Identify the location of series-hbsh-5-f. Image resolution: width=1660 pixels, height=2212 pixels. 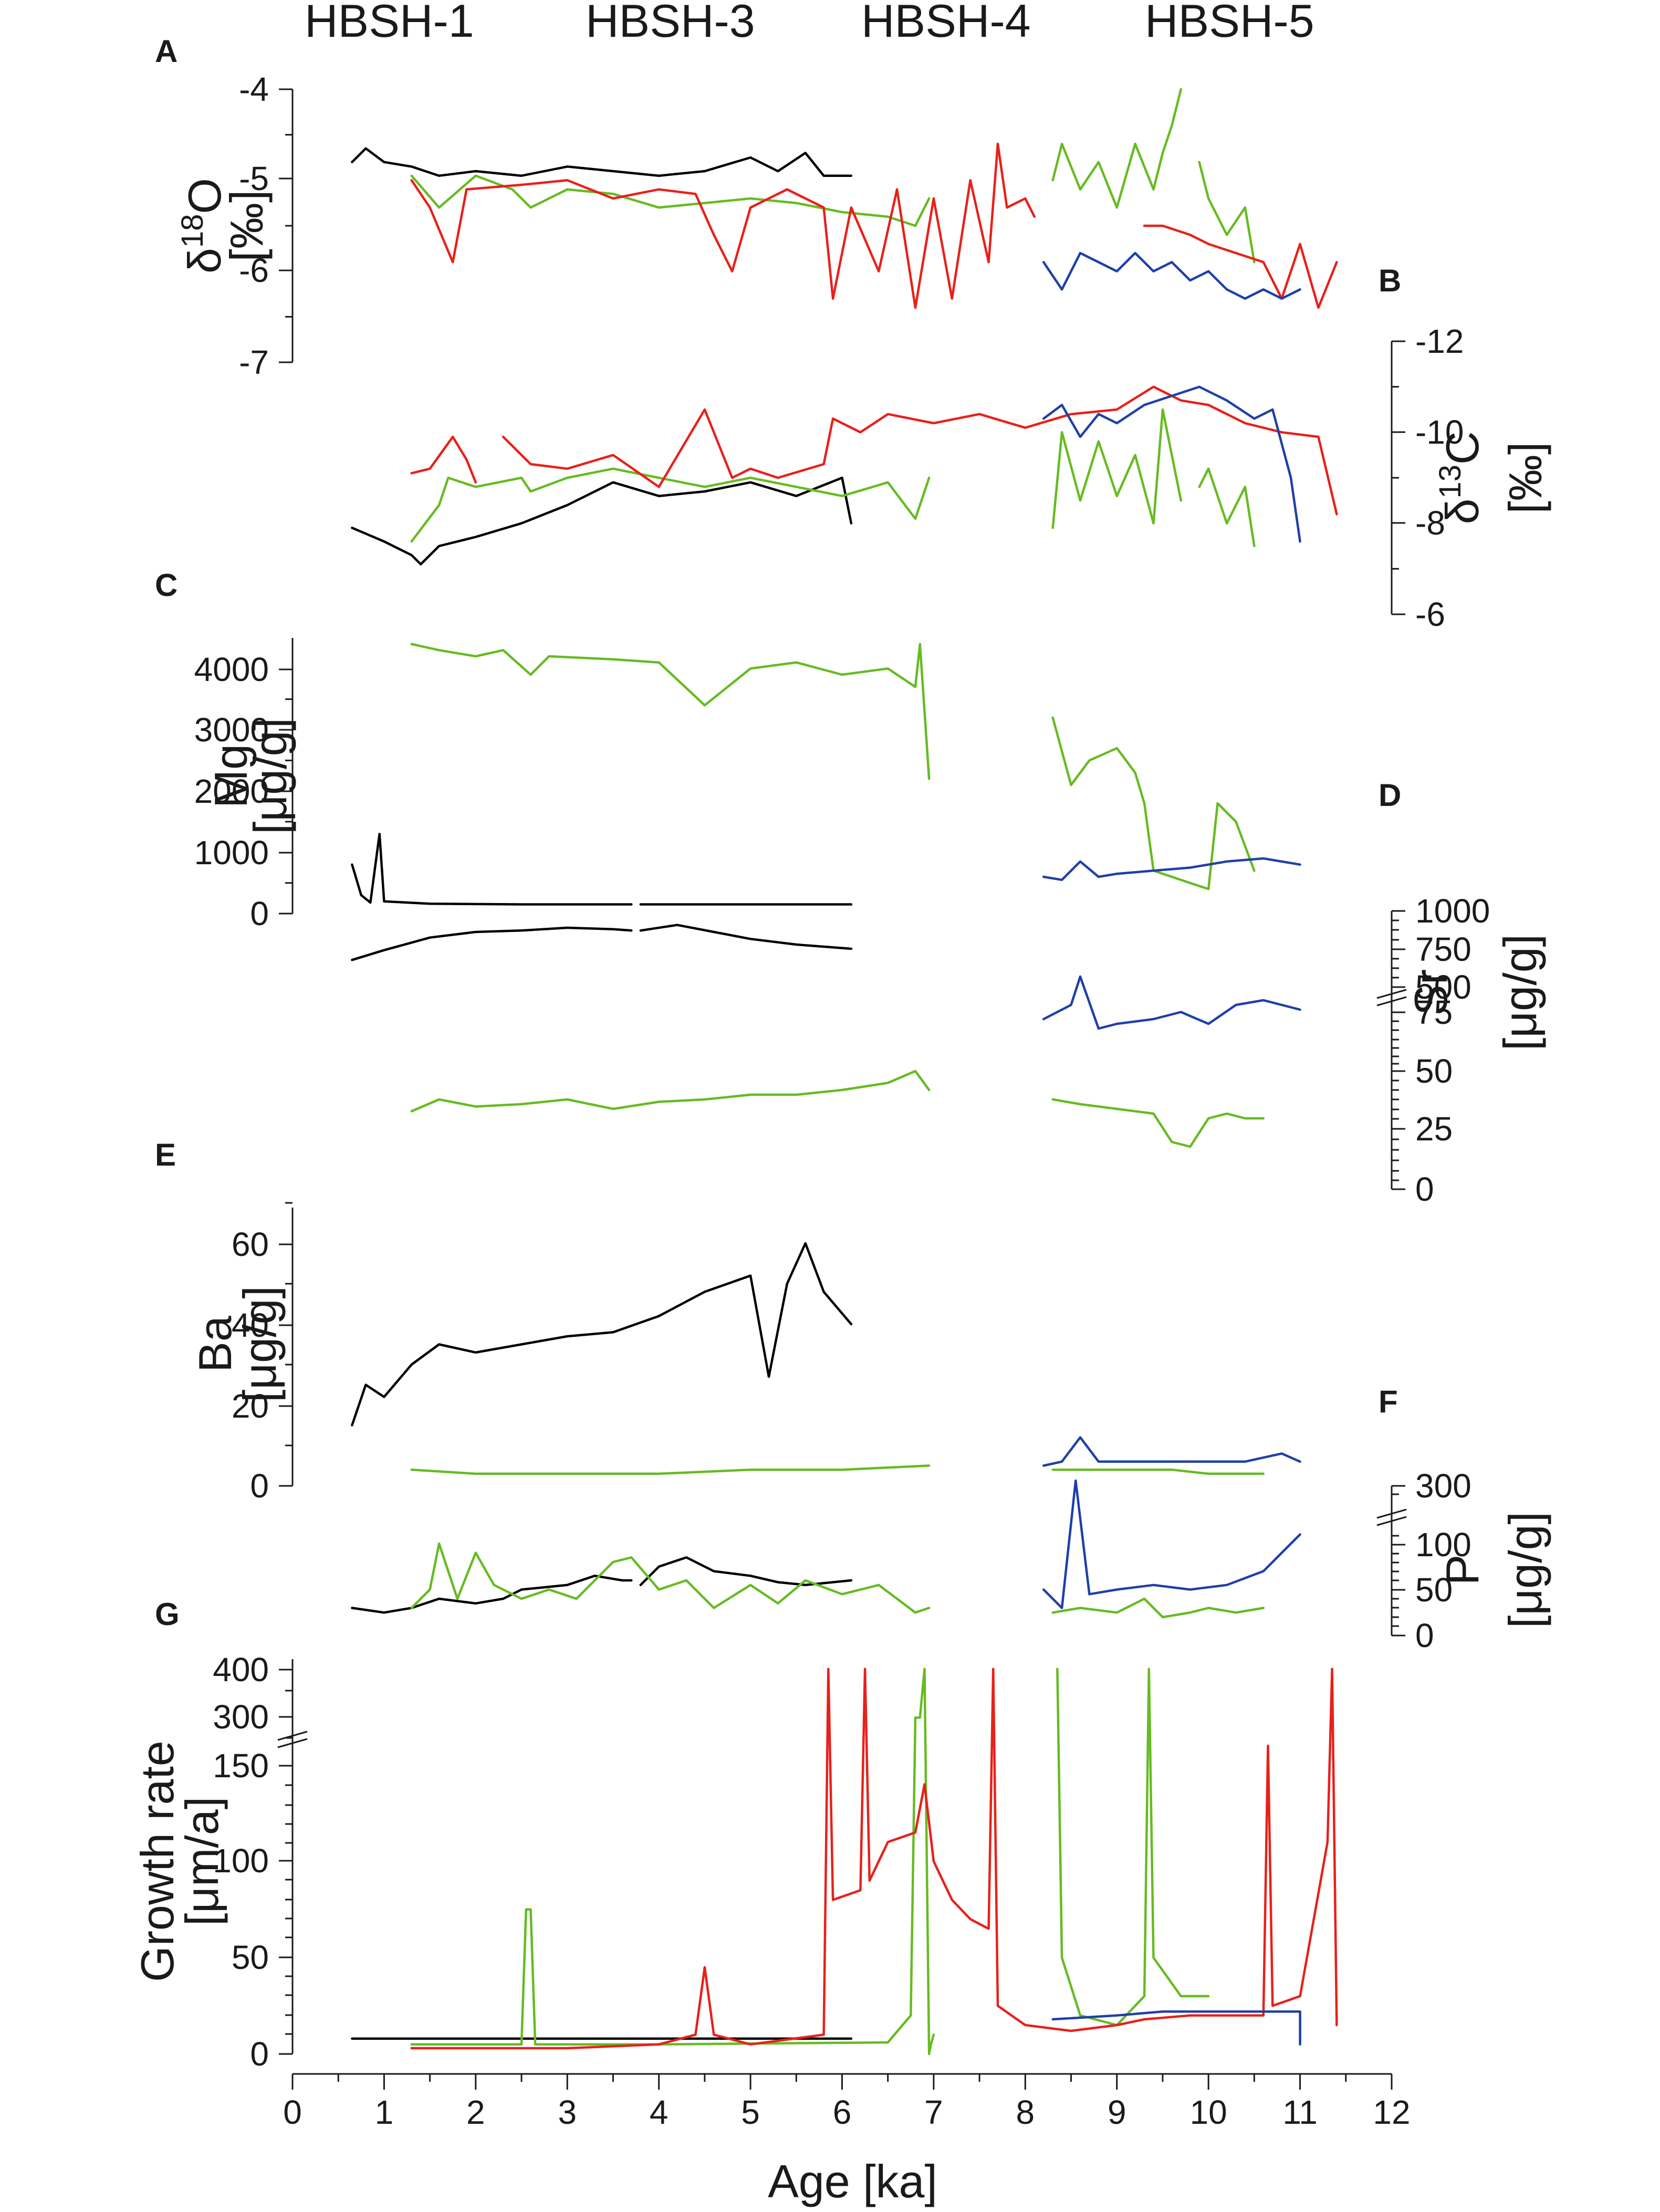
(1172, 1544).